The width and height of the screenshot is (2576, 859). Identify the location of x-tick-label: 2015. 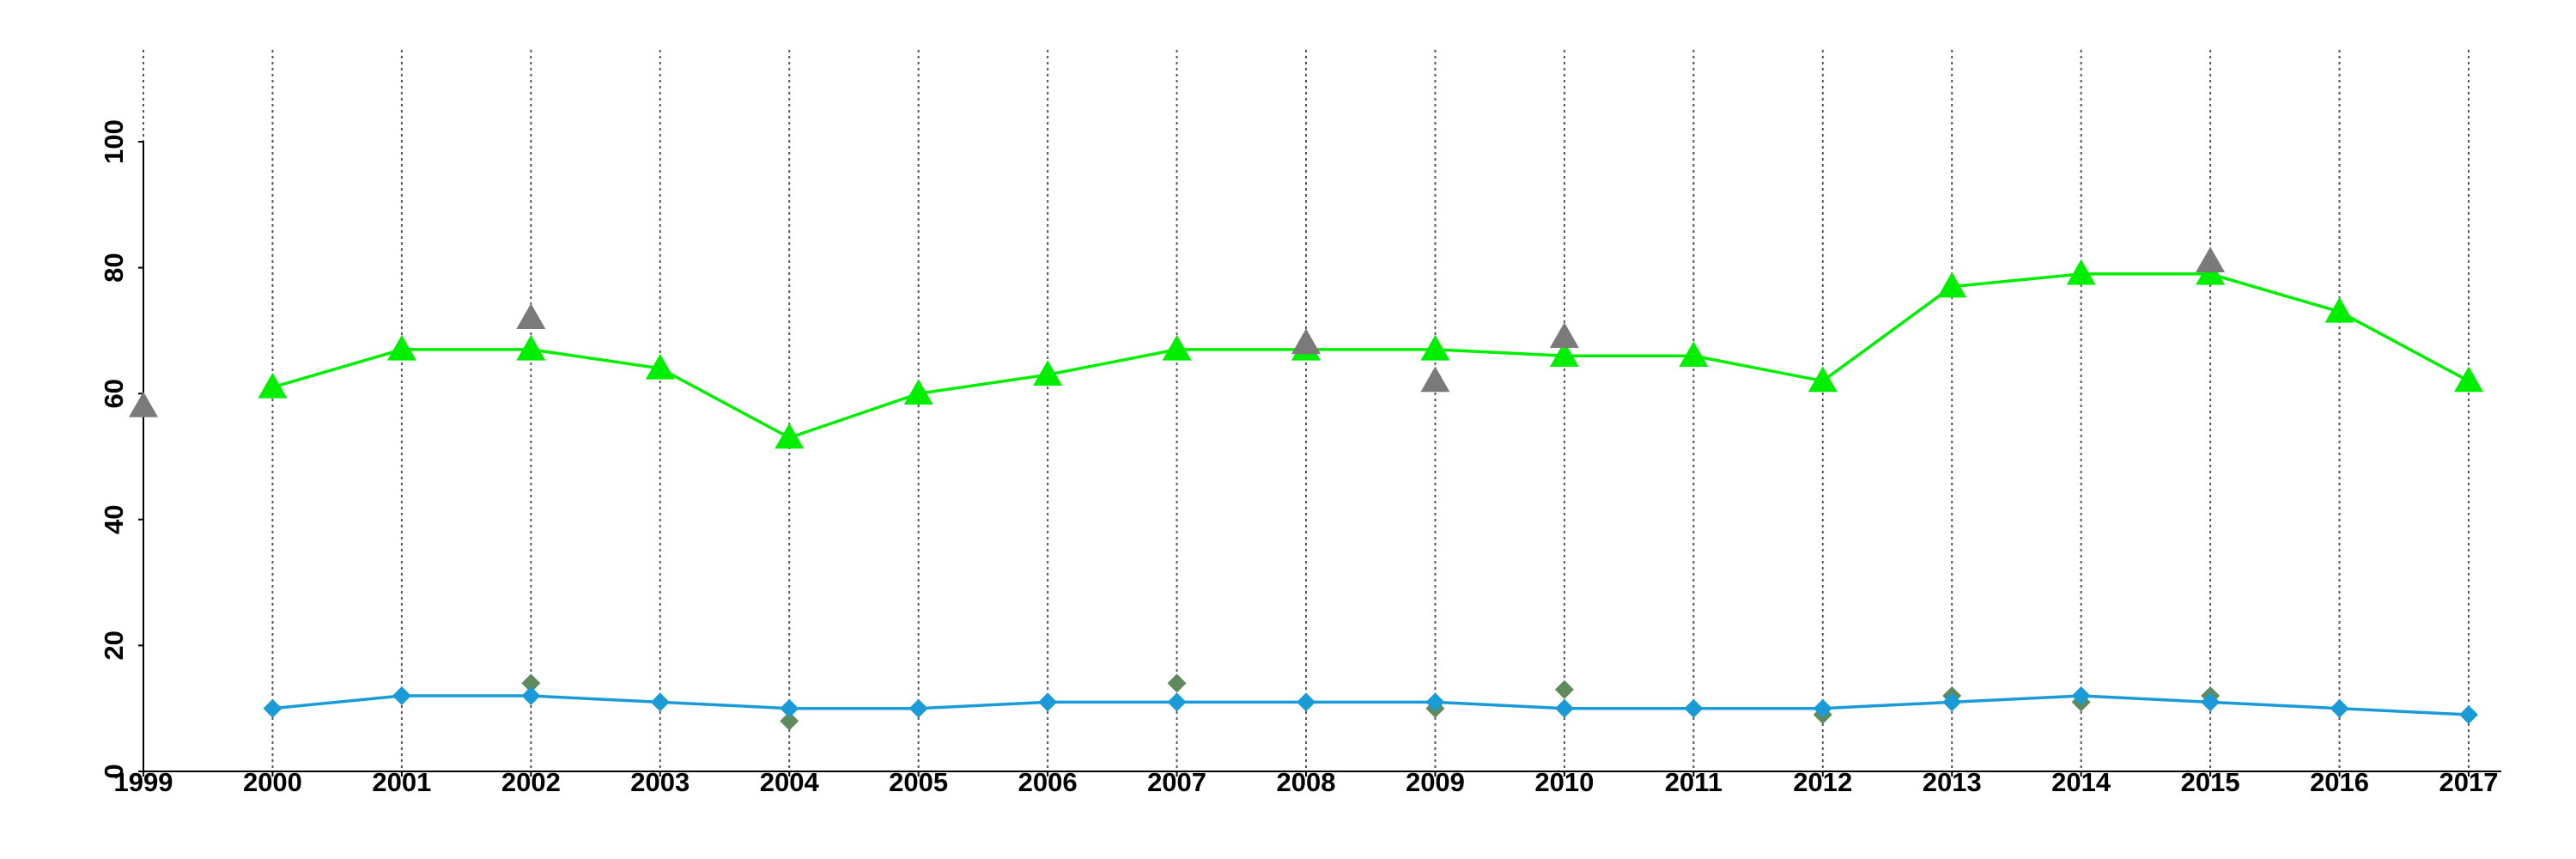
(2210, 782).